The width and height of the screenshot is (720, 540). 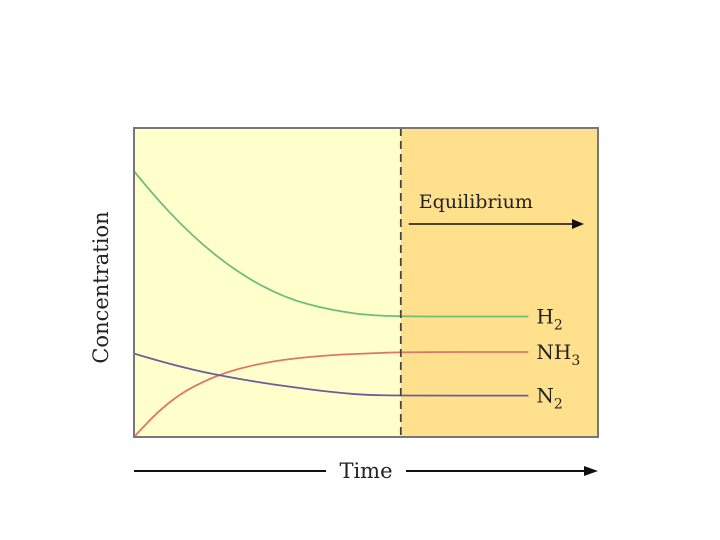 I want to click on y-axis-label: Concentration, so click(x=101, y=287).